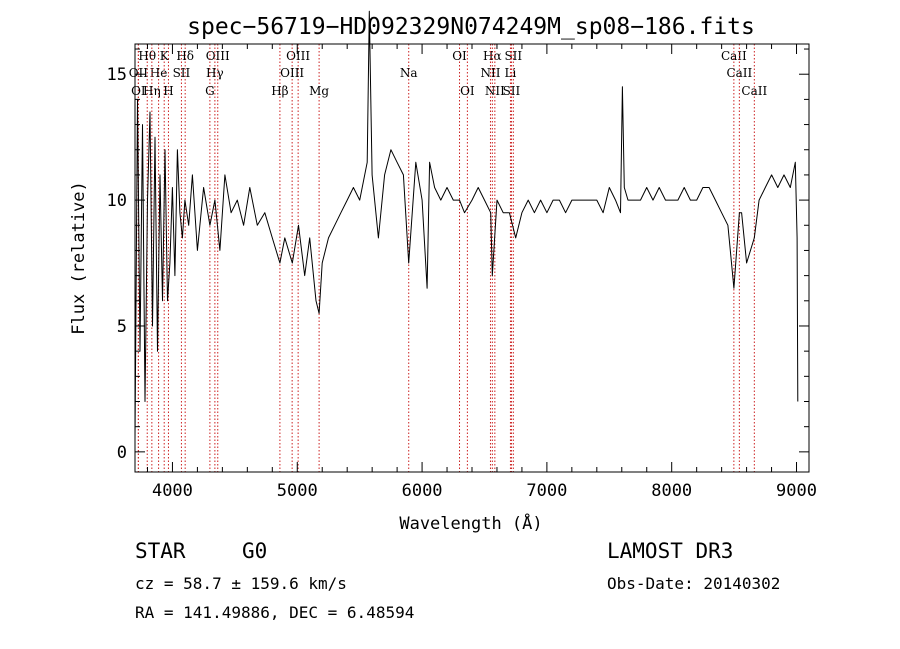 The height and width of the screenshot is (649, 900). Describe the element at coordinates (215, 73) in the screenshot. I see `spectral-line-label: Hγ` at that location.